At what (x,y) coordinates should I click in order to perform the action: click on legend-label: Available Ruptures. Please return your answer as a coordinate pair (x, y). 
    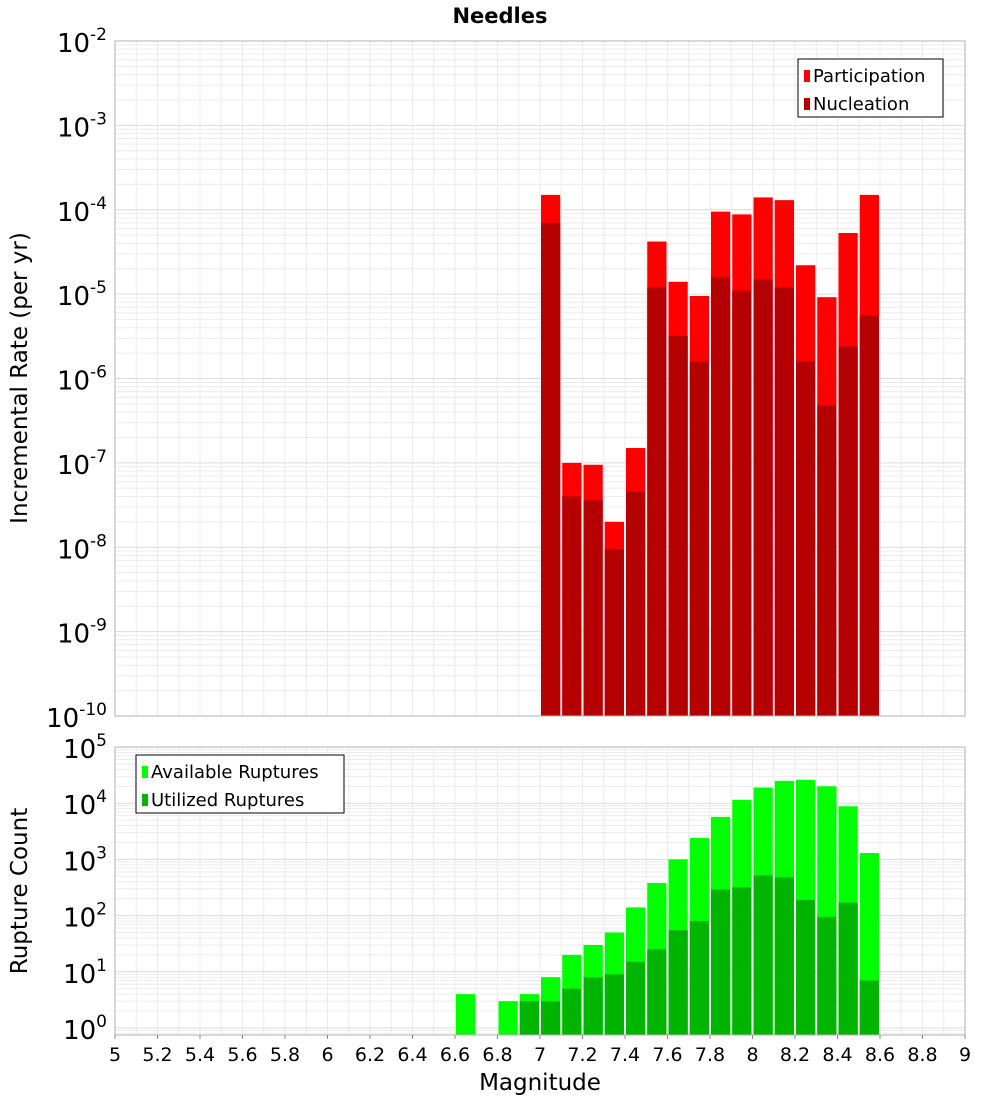
    Looking at the image, I should click on (235, 772).